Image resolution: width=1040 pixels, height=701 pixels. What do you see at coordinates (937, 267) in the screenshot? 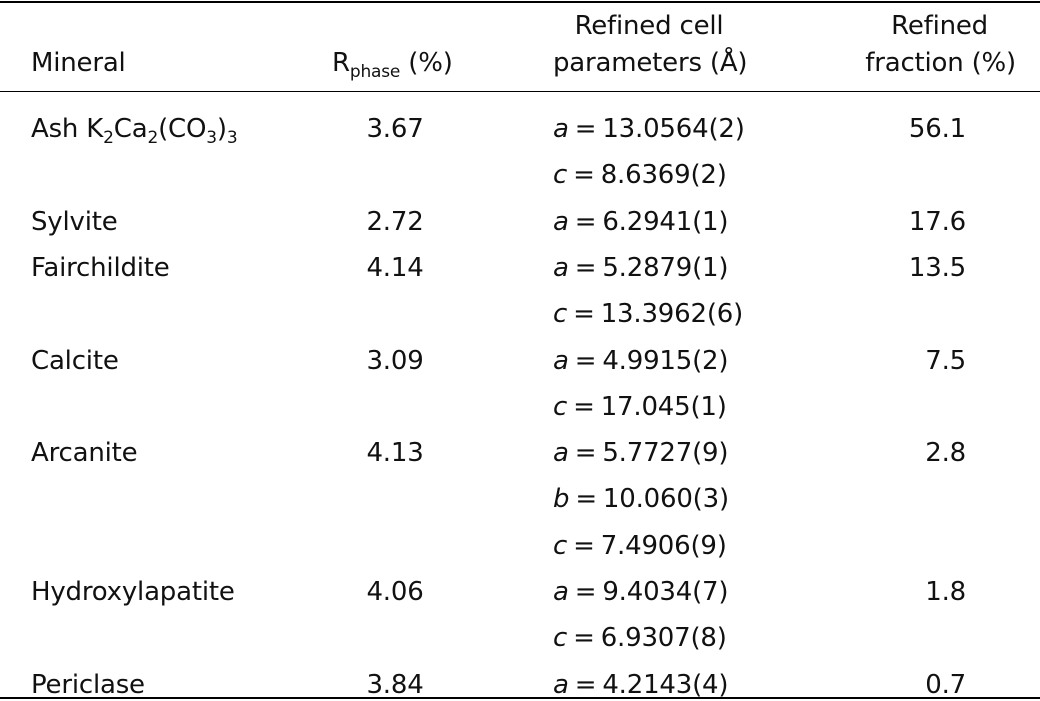
I see `refined-fraction-value: 13.5` at bounding box center [937, 267].